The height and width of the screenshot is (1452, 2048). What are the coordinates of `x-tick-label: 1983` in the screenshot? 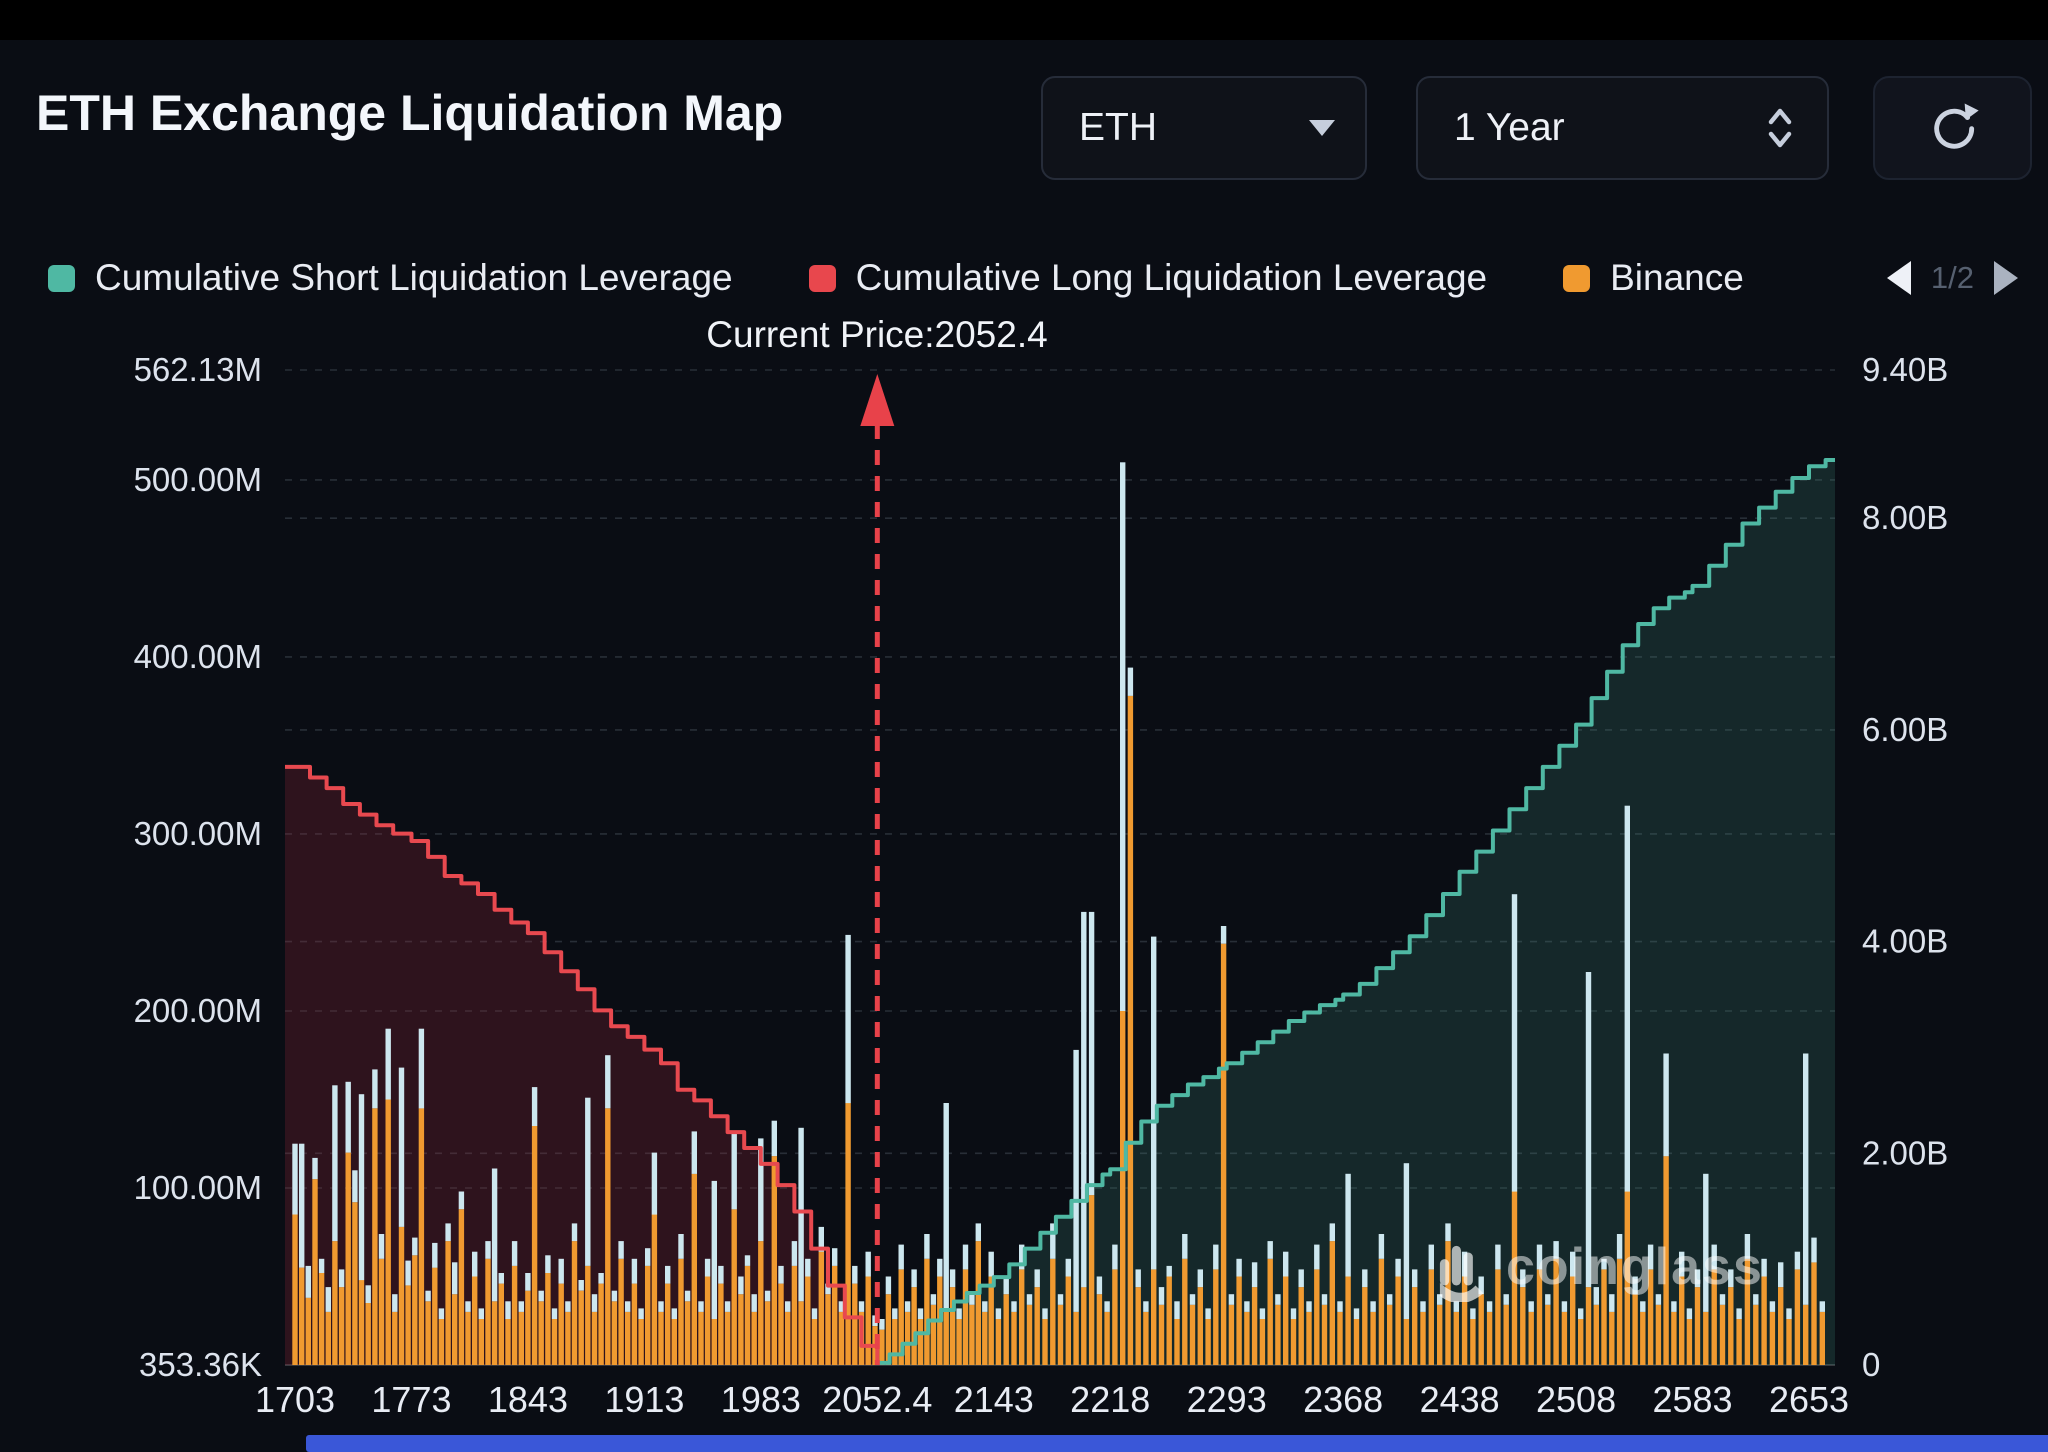 It's located at (761, 1399).